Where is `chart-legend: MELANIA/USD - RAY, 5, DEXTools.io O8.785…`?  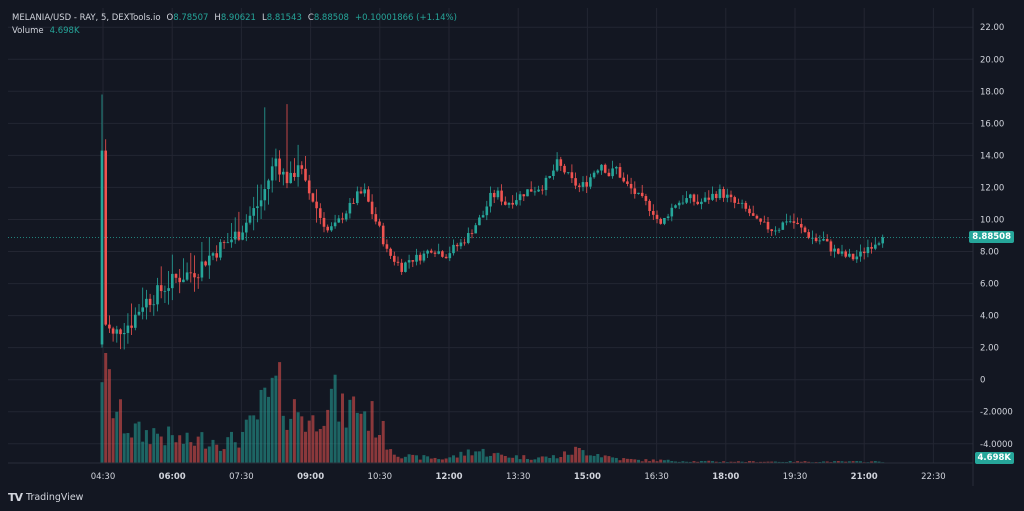
chart-legend: MELANIA/USD - RAY, 5, DEXTools.io O8.785… is located at coordinates (234, 25).